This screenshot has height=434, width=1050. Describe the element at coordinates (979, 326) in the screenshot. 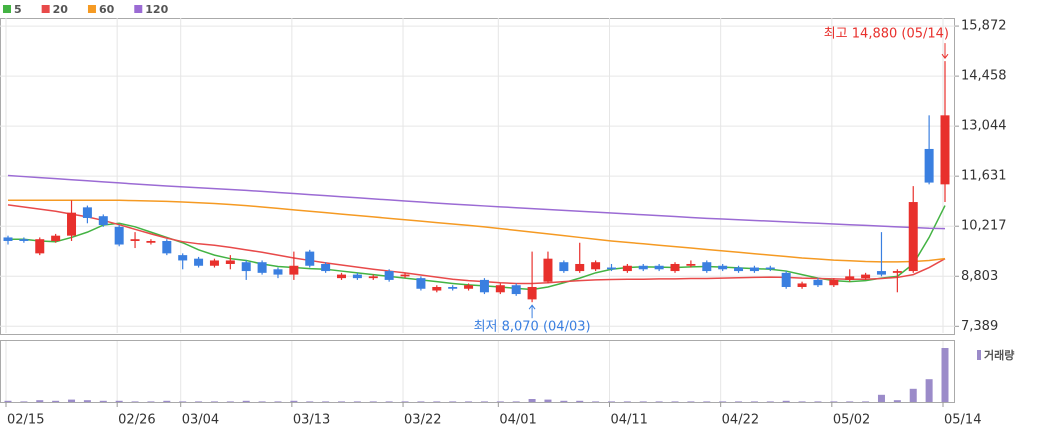

I see `y-tick-label: 7,389` at that location.